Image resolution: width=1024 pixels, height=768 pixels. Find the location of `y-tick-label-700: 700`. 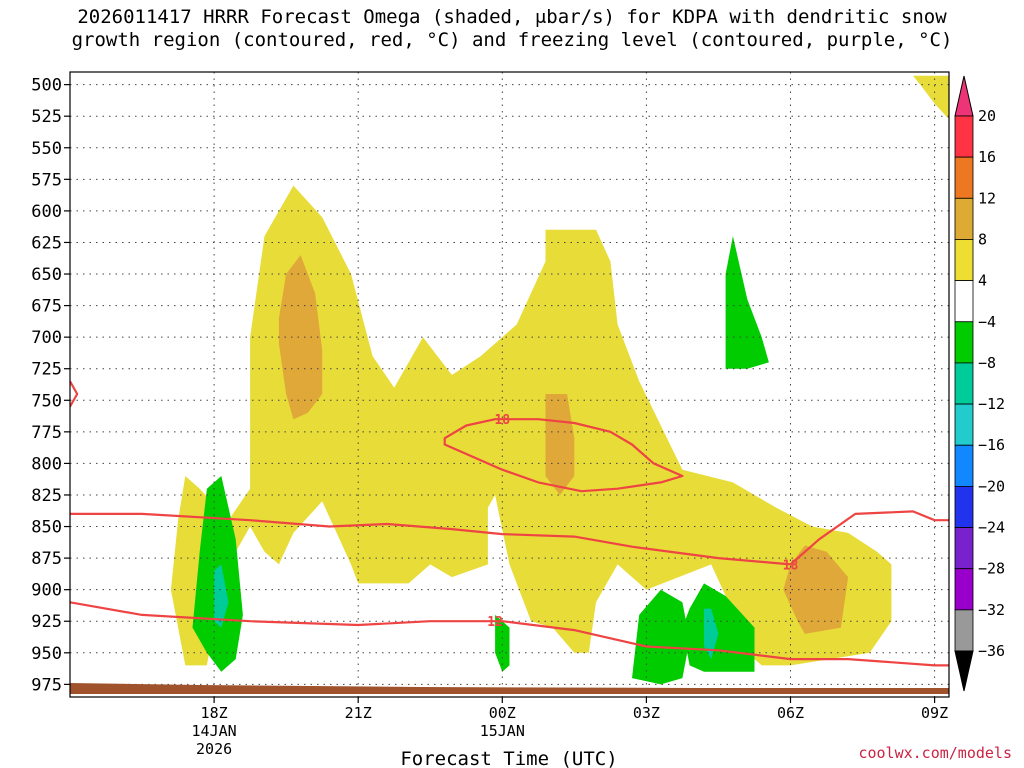

y-tick-label-700: 700 is located at coordinates (46, 338).